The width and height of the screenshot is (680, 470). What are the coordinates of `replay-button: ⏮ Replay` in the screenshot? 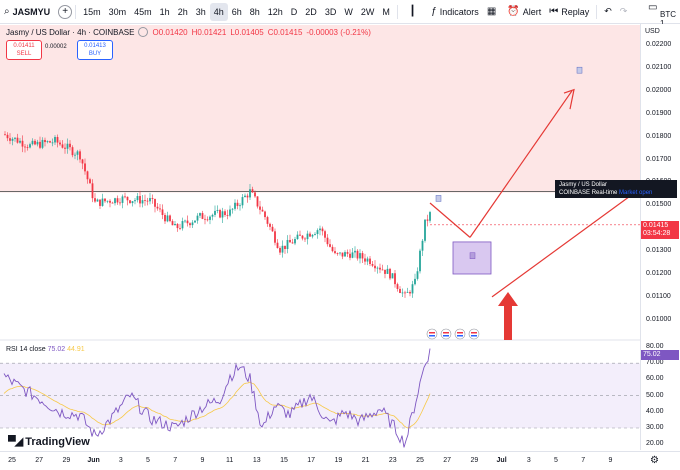 It's located at (569, 12).